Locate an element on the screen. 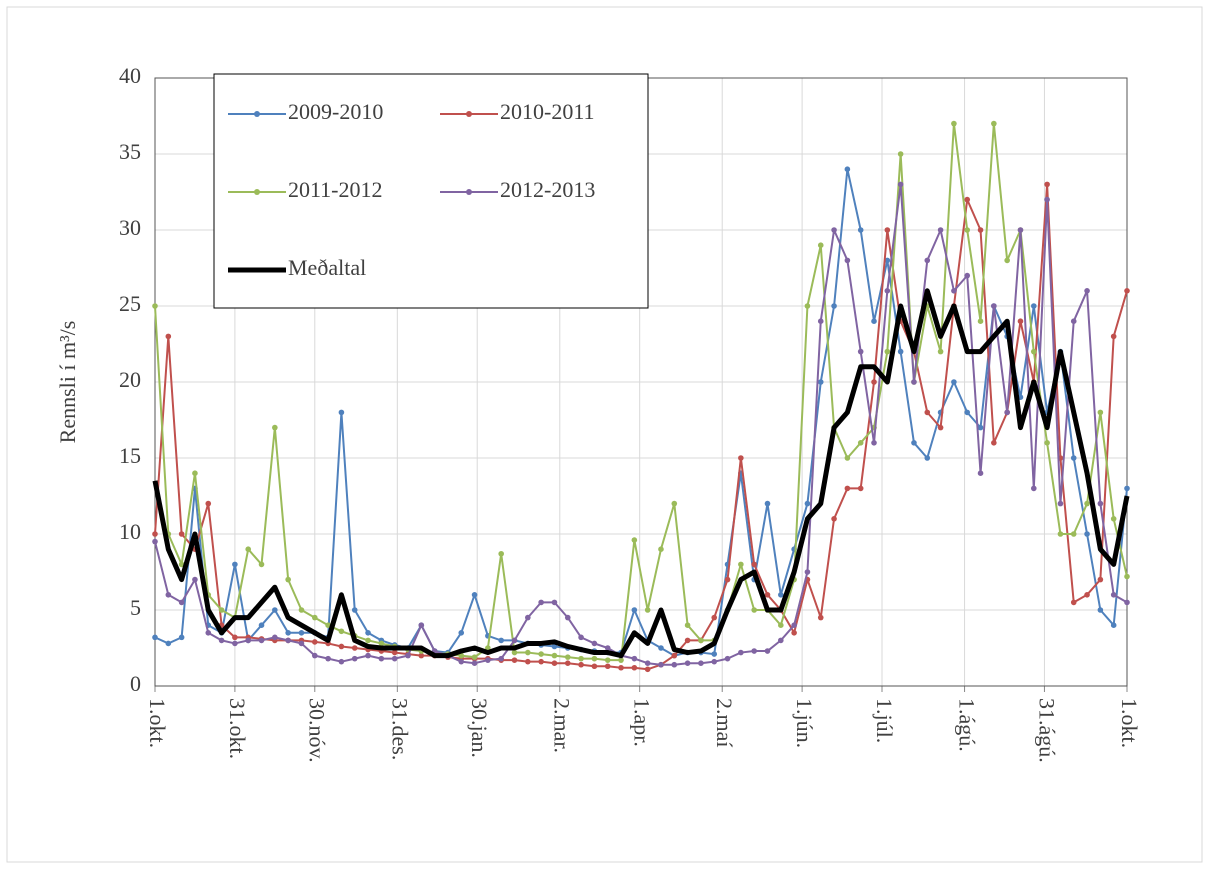  y-axis-label: Rennsli í m³/s is located at coordinates (67, 382).